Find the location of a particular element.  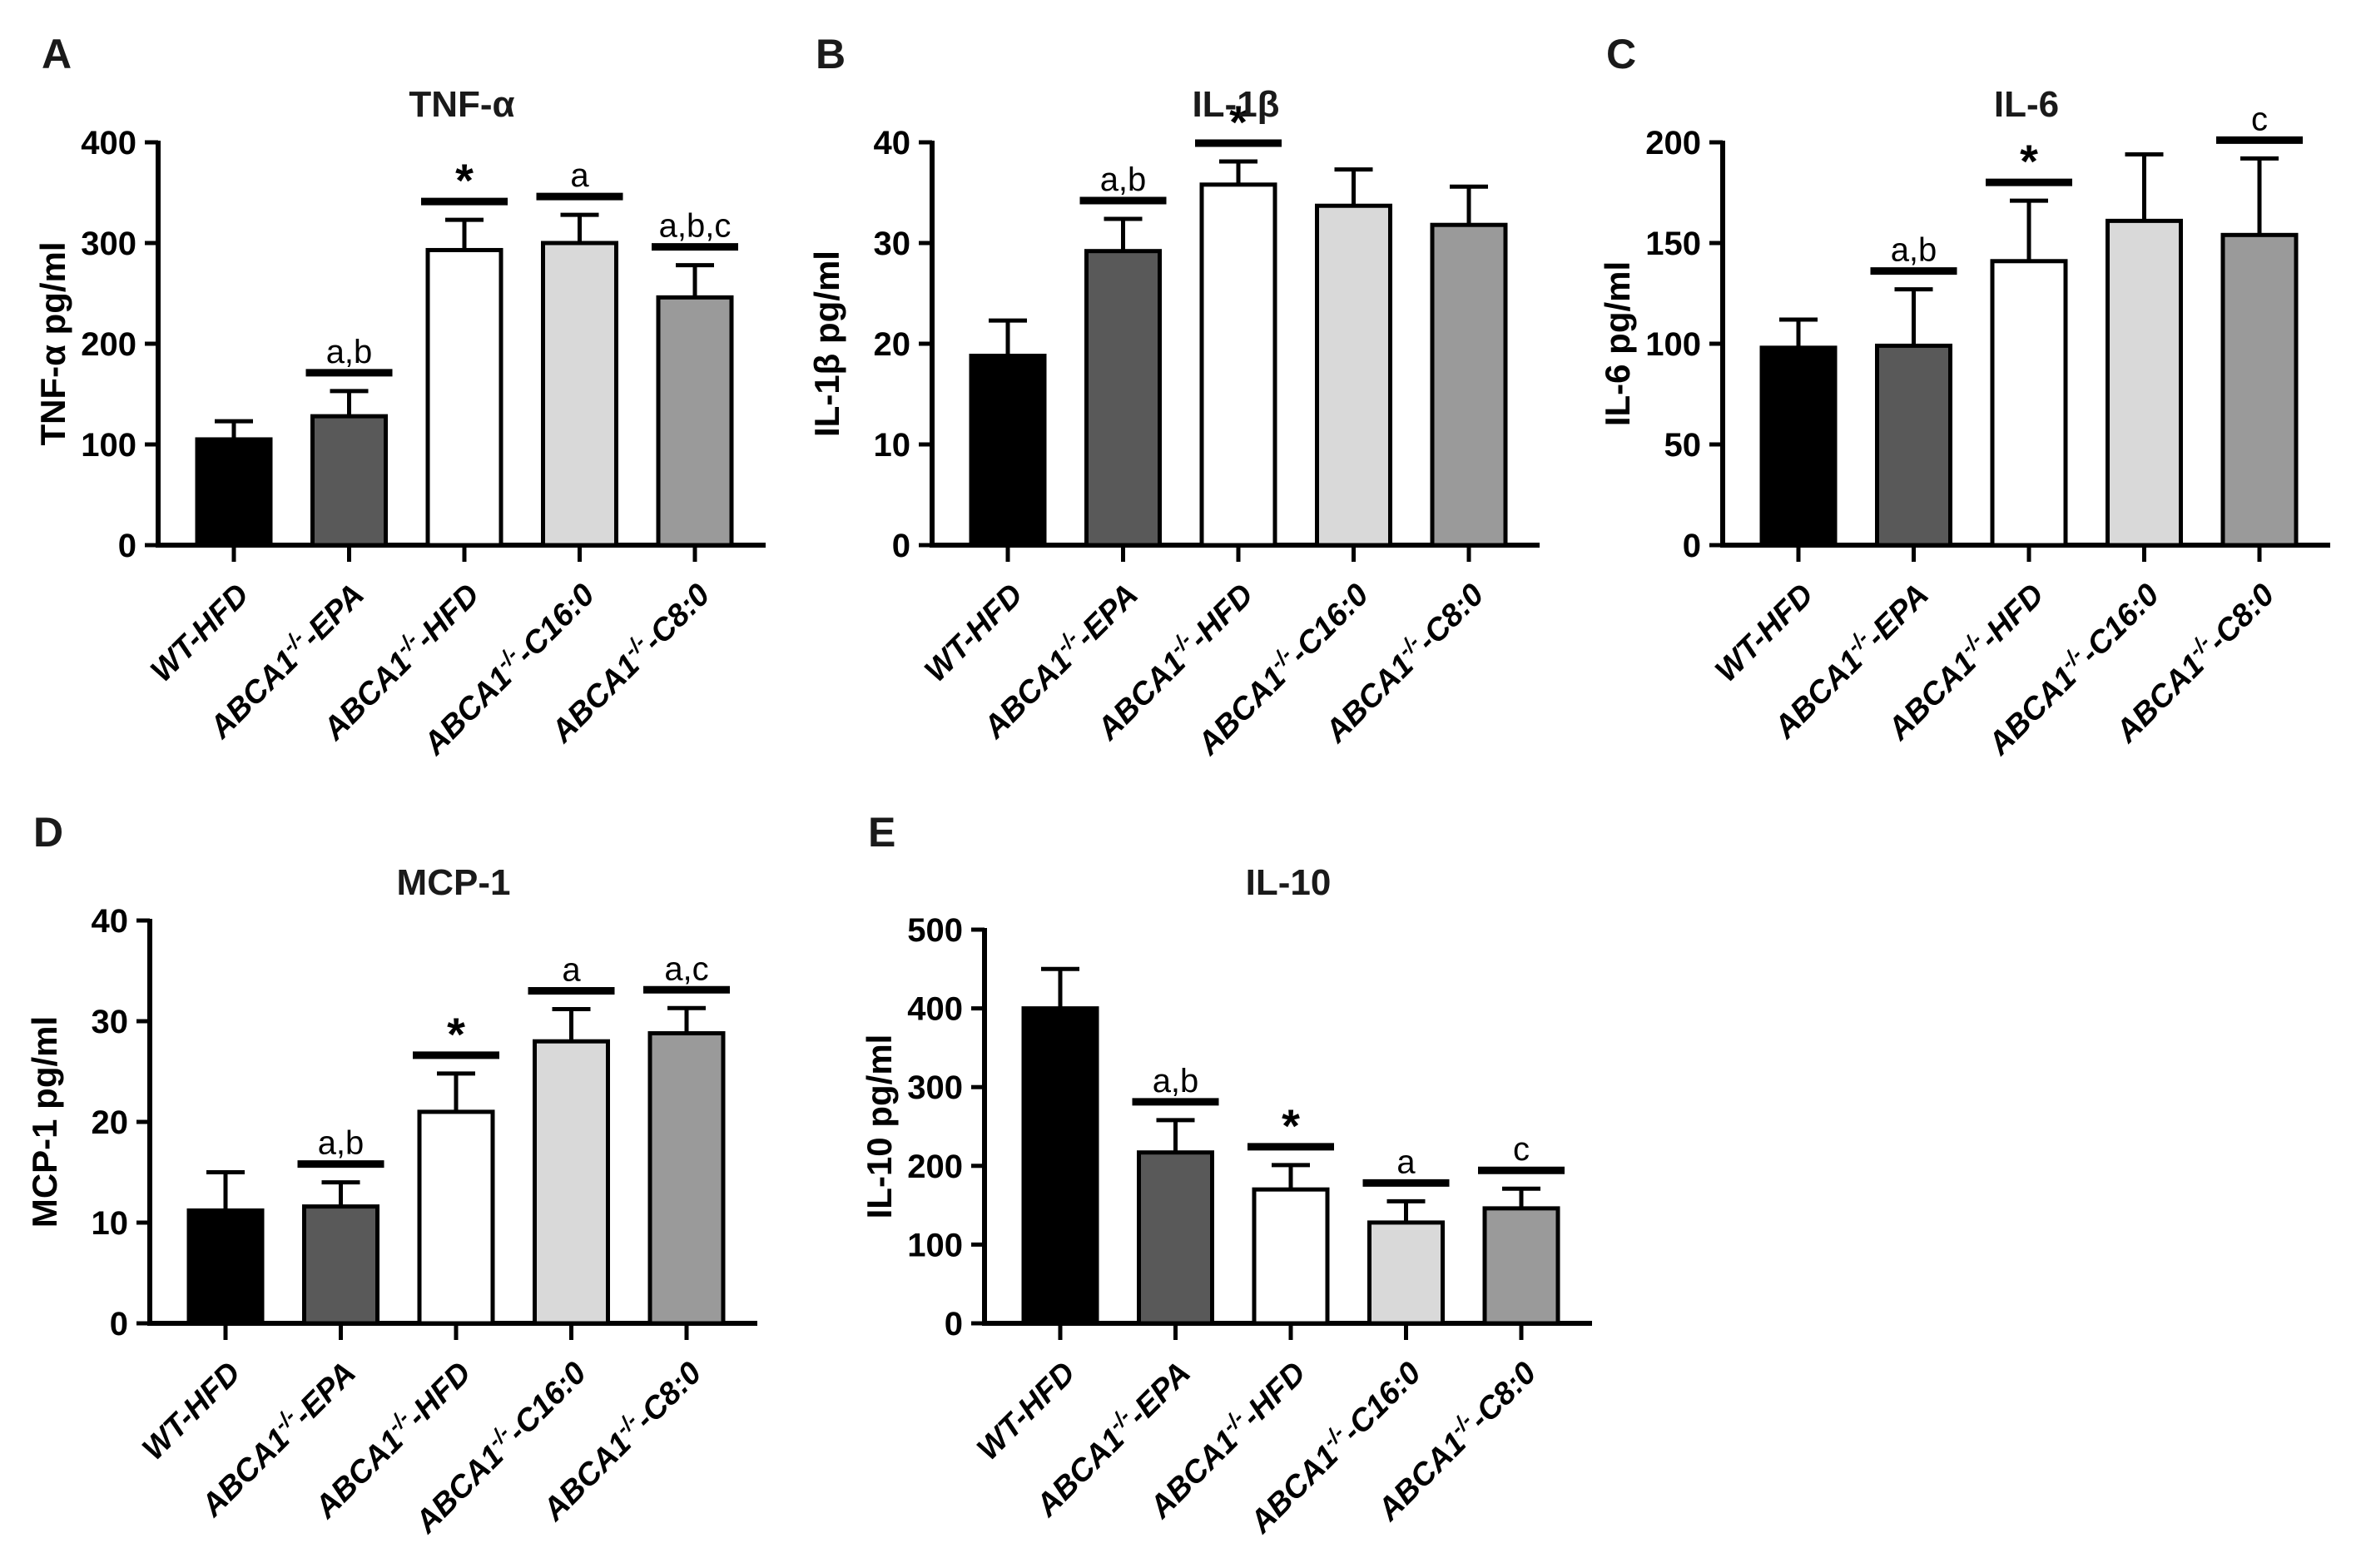

chart-title-il-6: IL-6 is located at coordinates (2027, 104).